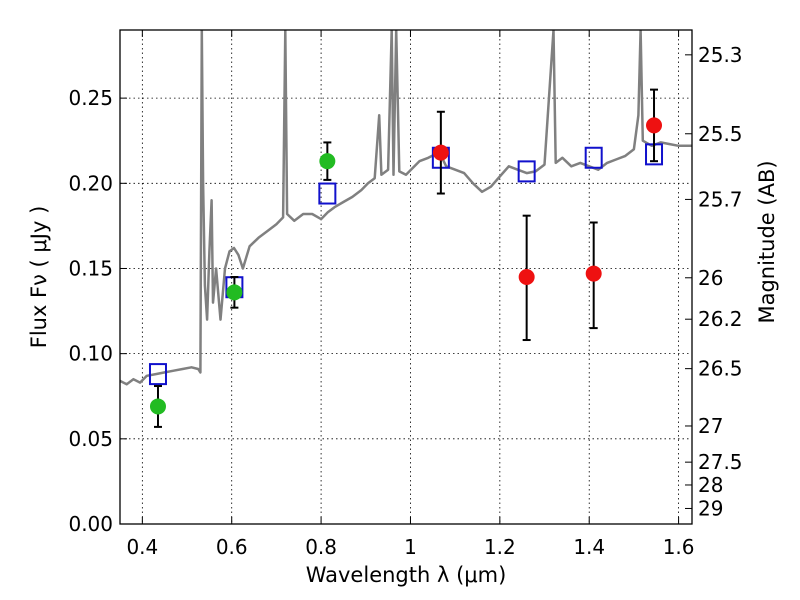  I want to click on y-tick-label: 0.05, so click(90, 439).